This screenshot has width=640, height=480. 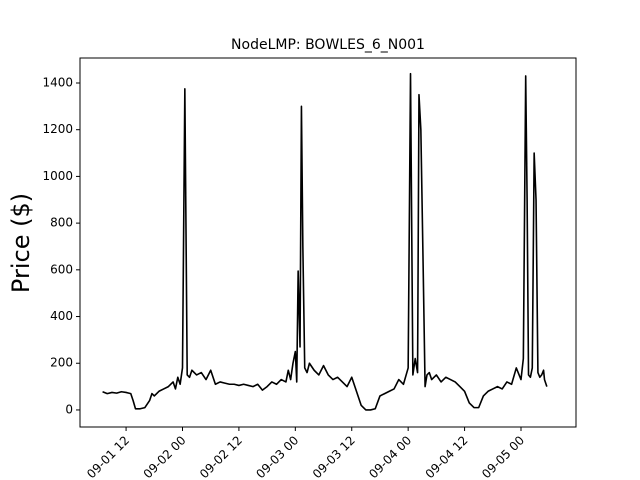 What do you see at coordinates (61, 363) in the screenshot?
I see `y-tick-label: 200` at bounding box center [61, 363].